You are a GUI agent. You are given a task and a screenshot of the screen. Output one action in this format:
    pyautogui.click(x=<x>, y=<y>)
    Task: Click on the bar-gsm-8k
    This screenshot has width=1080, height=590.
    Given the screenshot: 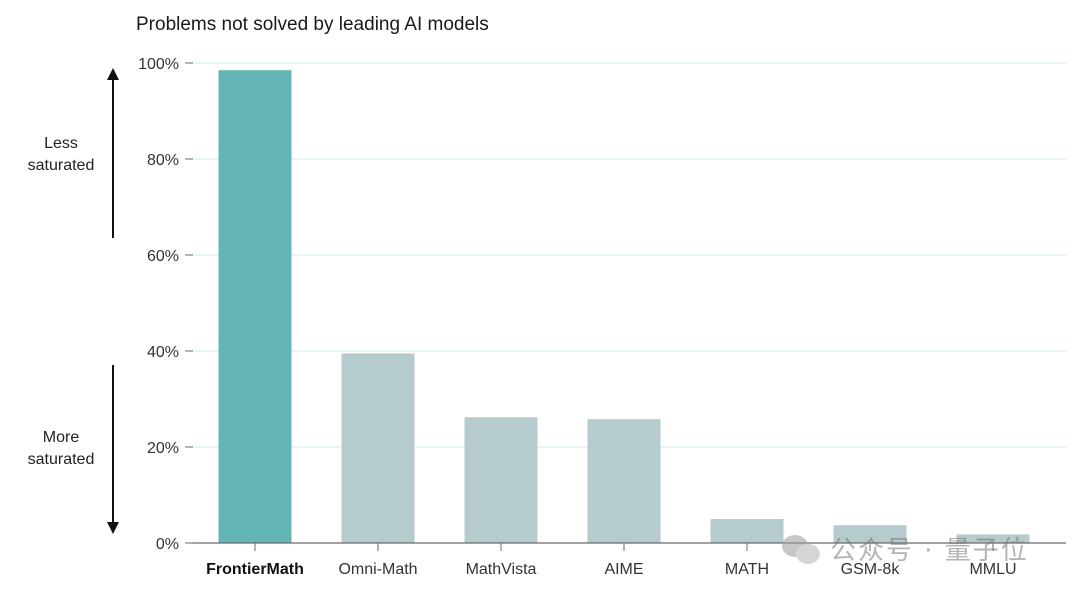 What is the action you would take?
    pyautogui.click(x=870, y=534)
    